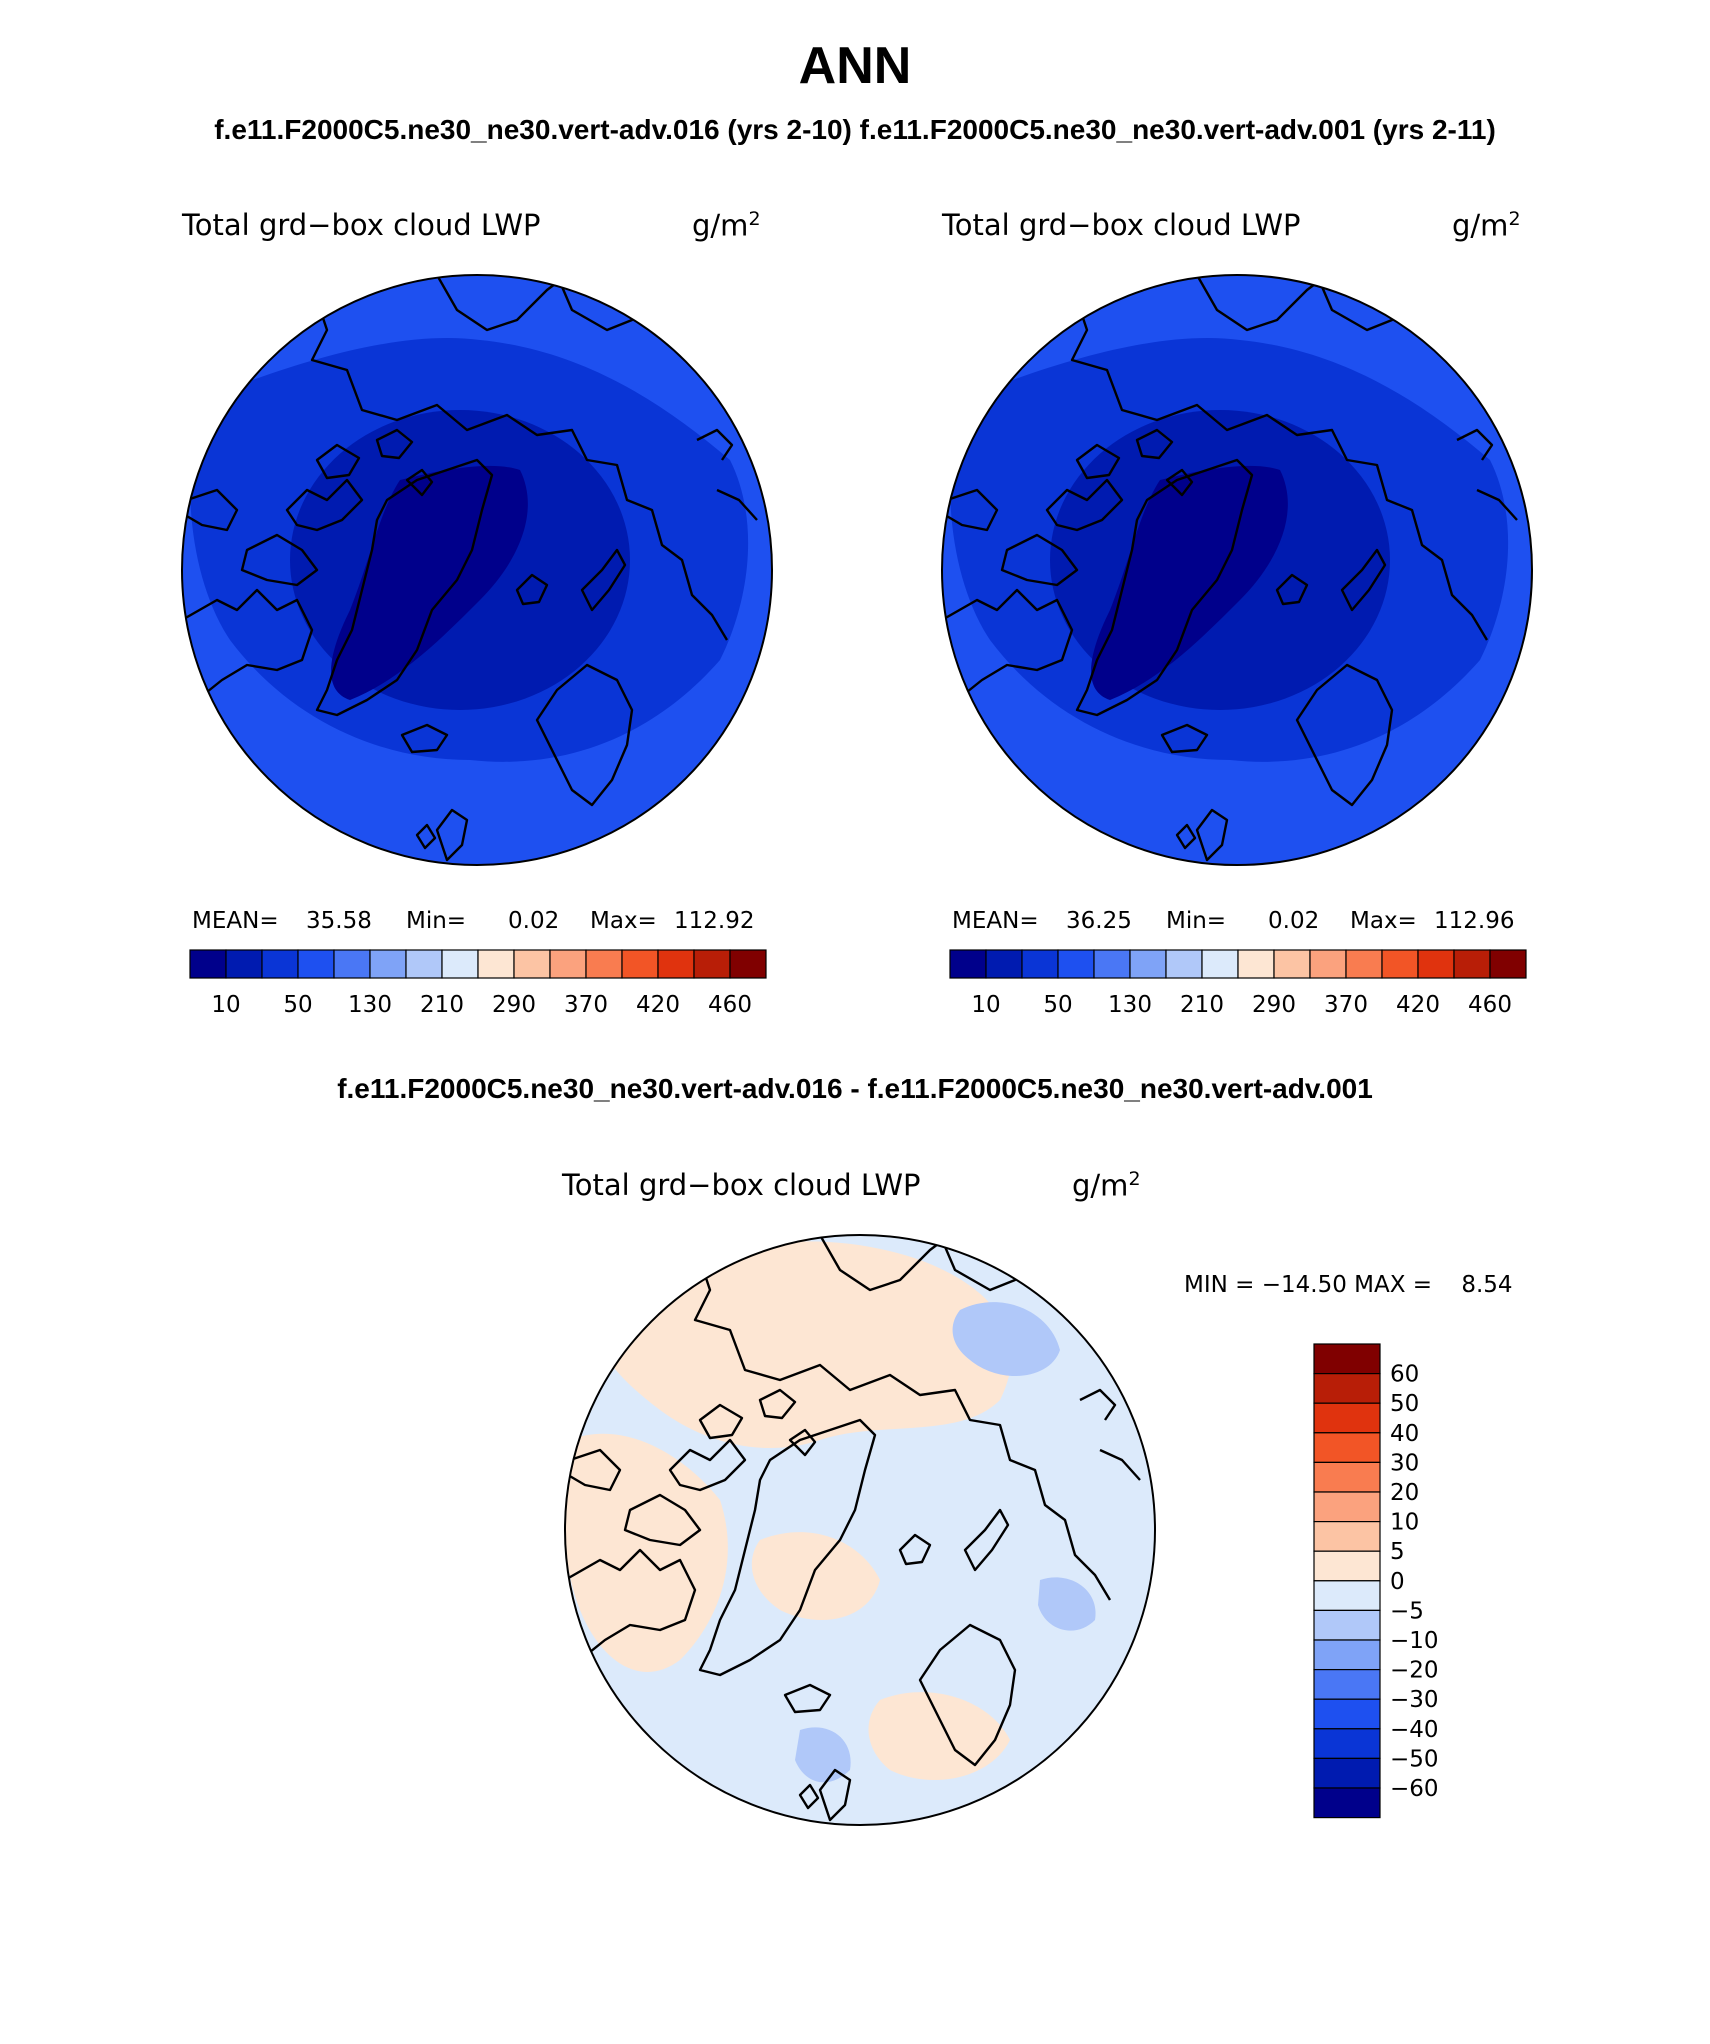 This screenshot has height=2044, width=1710. Describe the element at coordinates (1067, 1604) in the screenshot. I see `diff-negative-strong-east` at that location.